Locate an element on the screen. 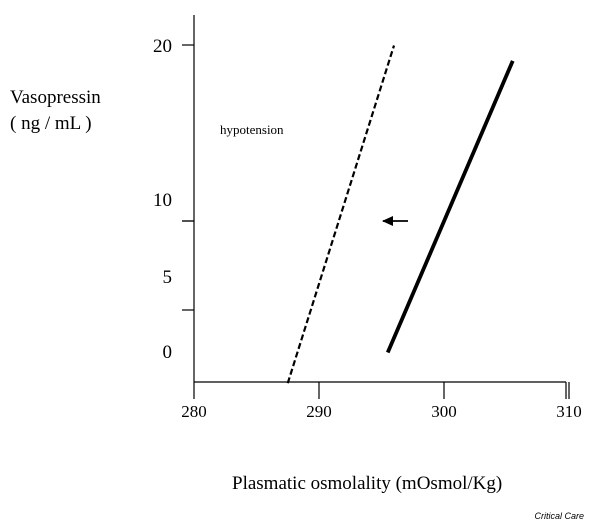  y-axis-ticks: 0 5 10 20 is located at coordinates (173, 199).